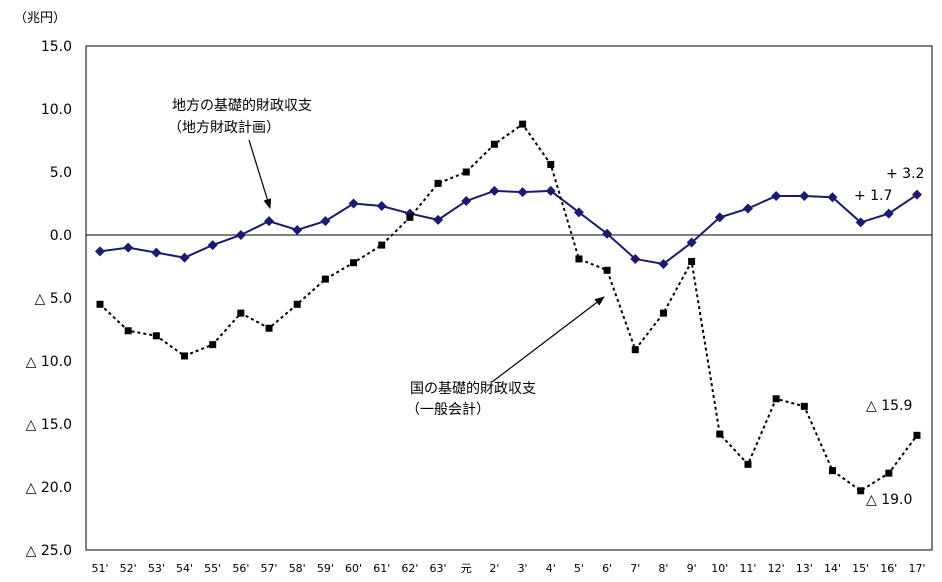 The height and width of the screenshot is (582, 942). I want to click on national-series-label: 国の基礎的財政収支, so click(473, 388).